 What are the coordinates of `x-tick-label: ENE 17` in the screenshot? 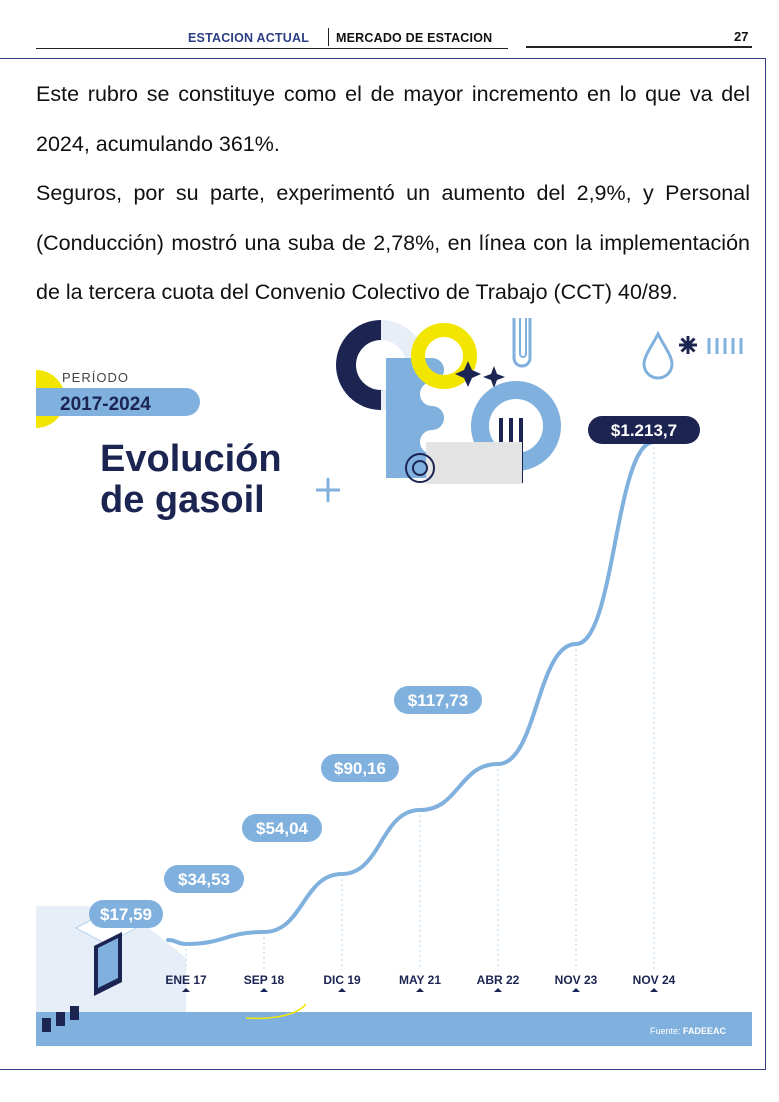 It's located at (186, 980).